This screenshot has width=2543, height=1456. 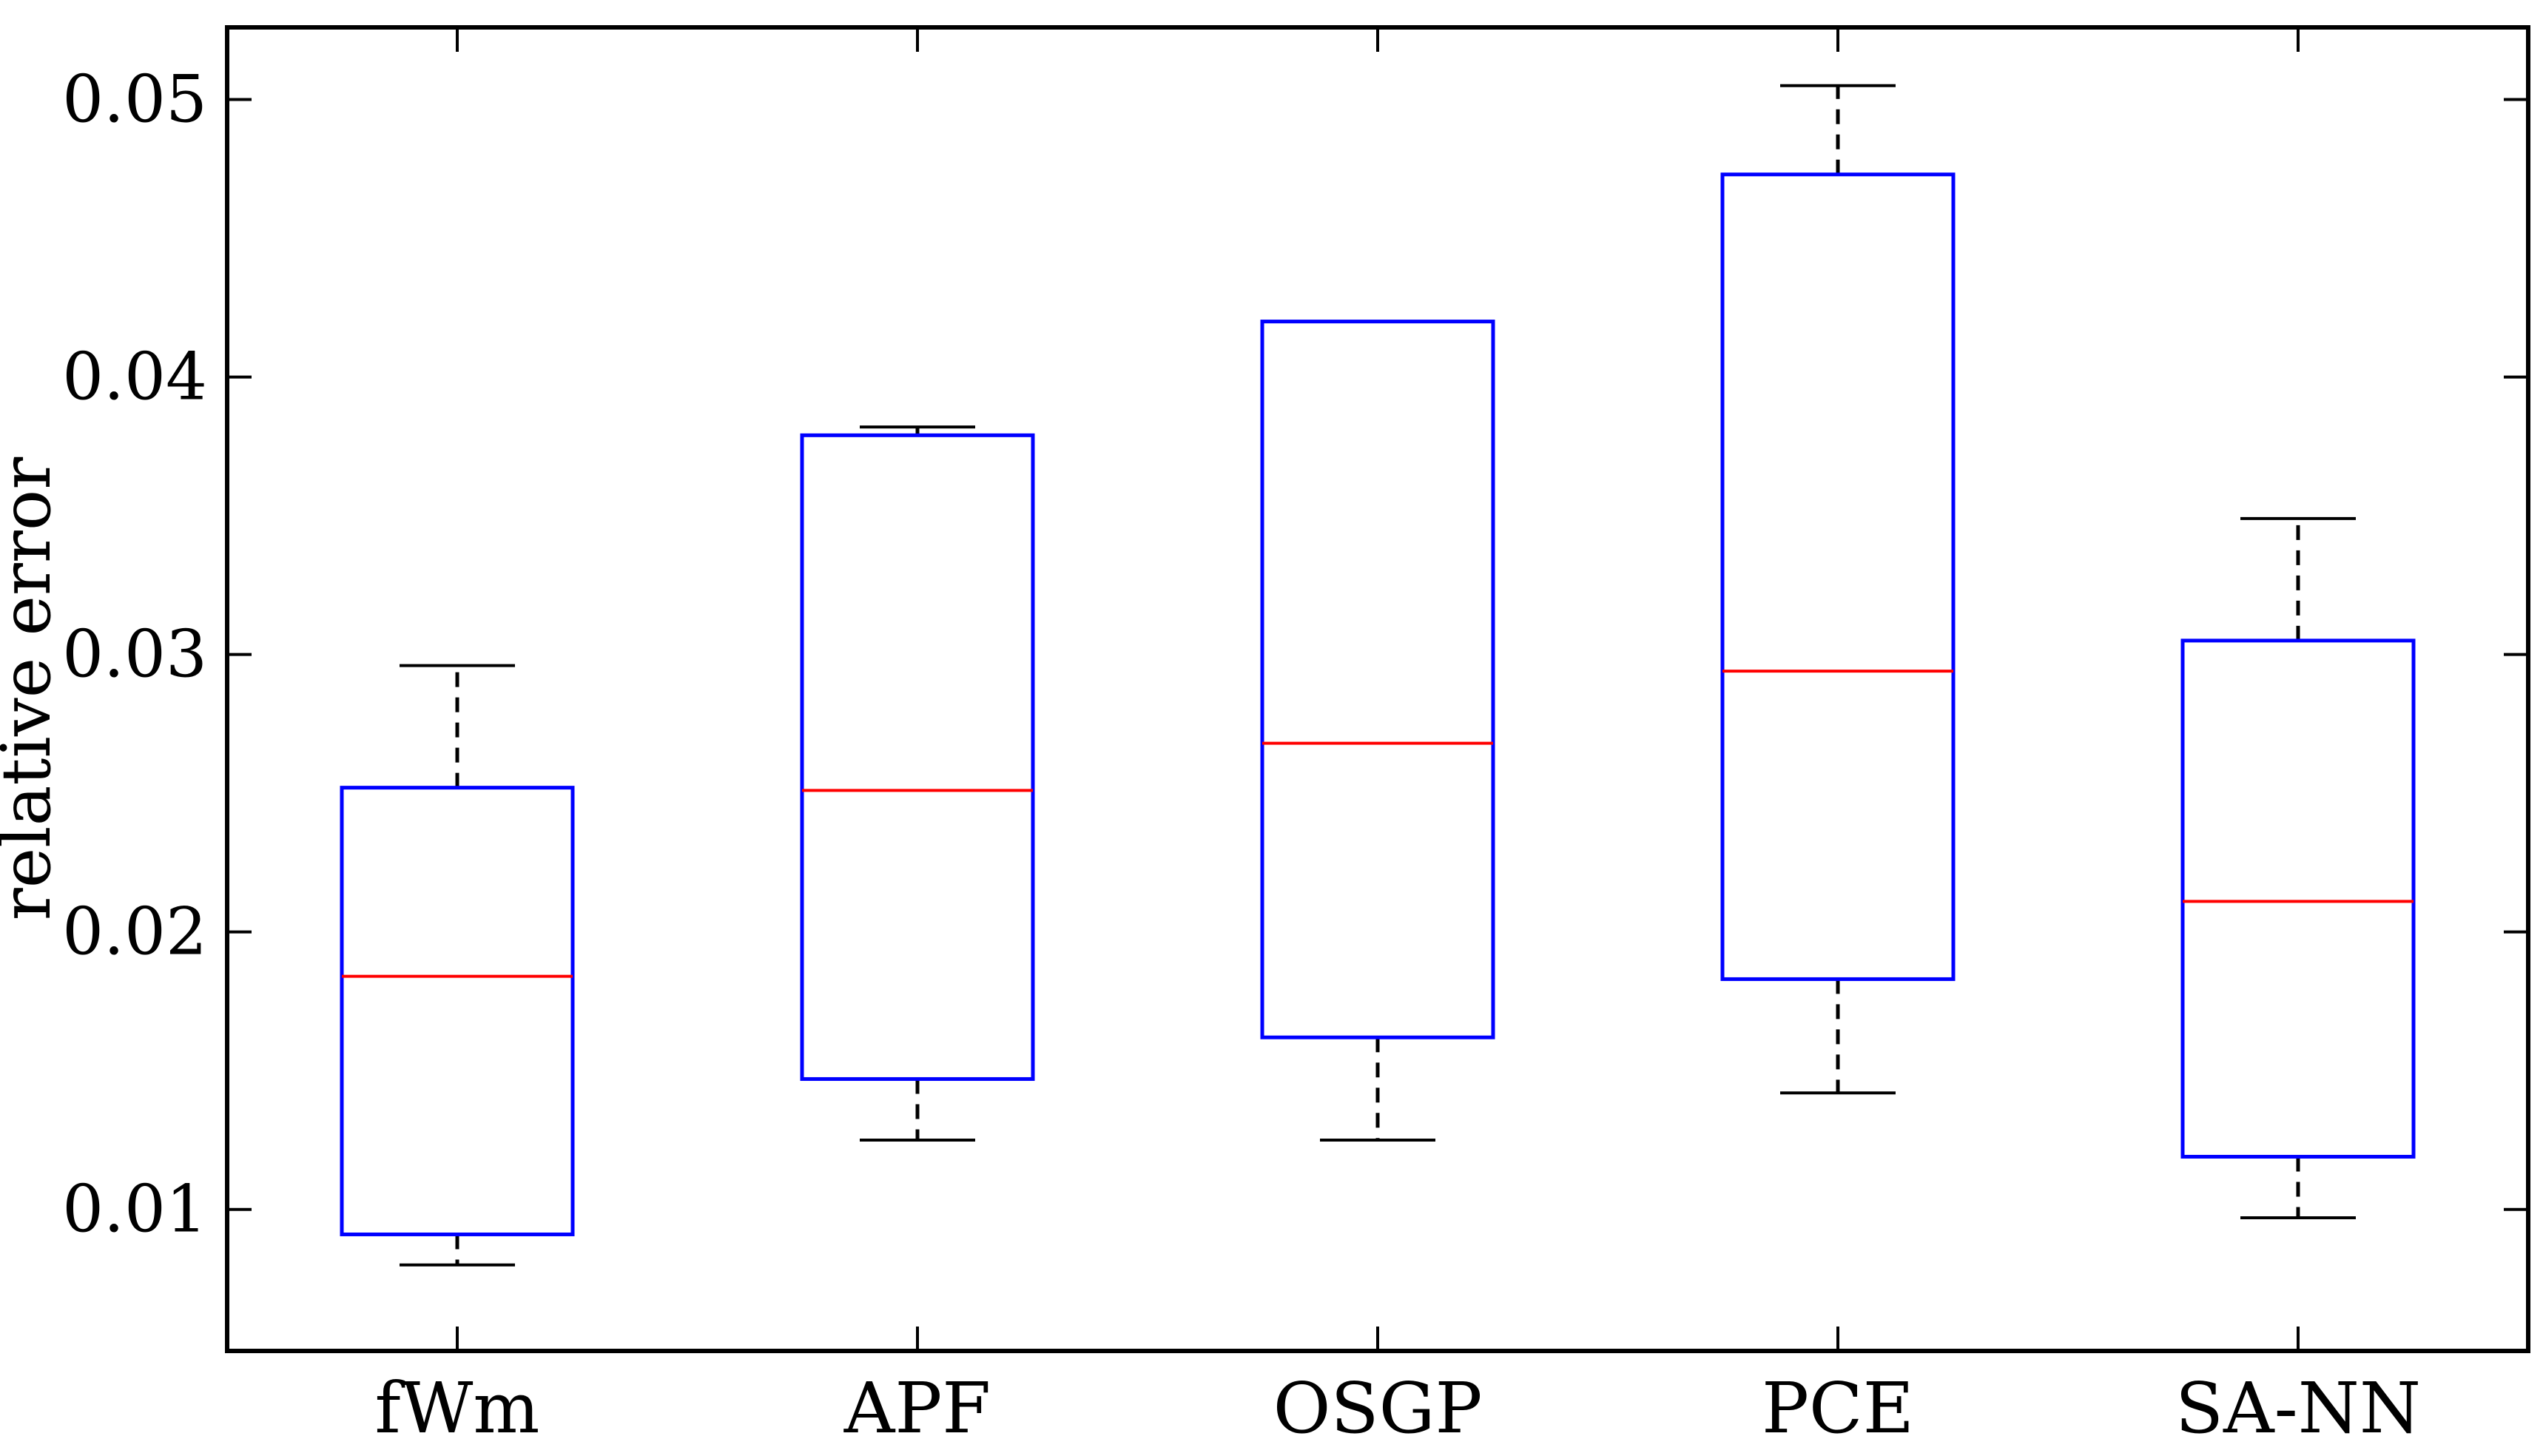 What do you see at coordinates (457, 1011) in the screenshot?
I see `box-fWm` at bounding box center [457, 1011].